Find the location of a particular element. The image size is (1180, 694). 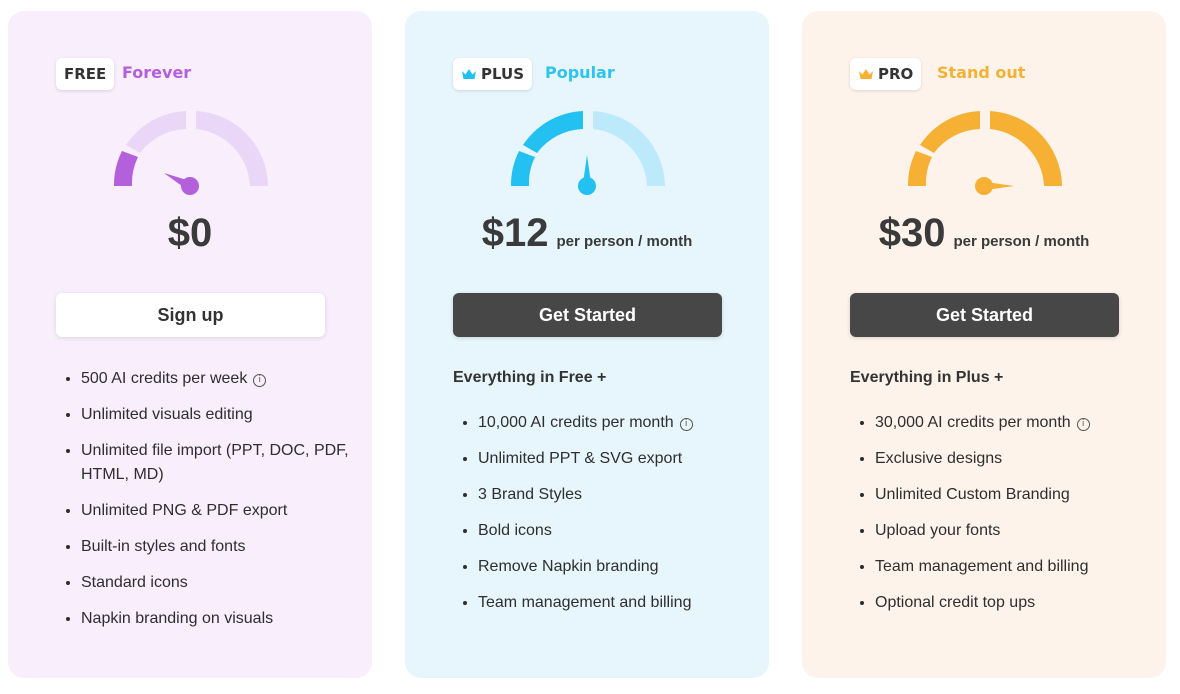

plan-tagline: Popular is located at coordinates (580, 72).